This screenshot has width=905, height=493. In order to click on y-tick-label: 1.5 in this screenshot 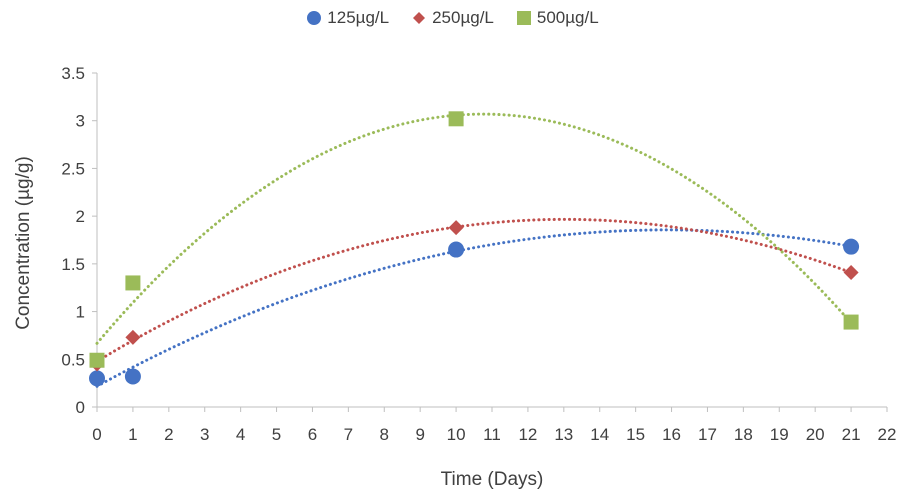, I will do `click(73, 264)`.